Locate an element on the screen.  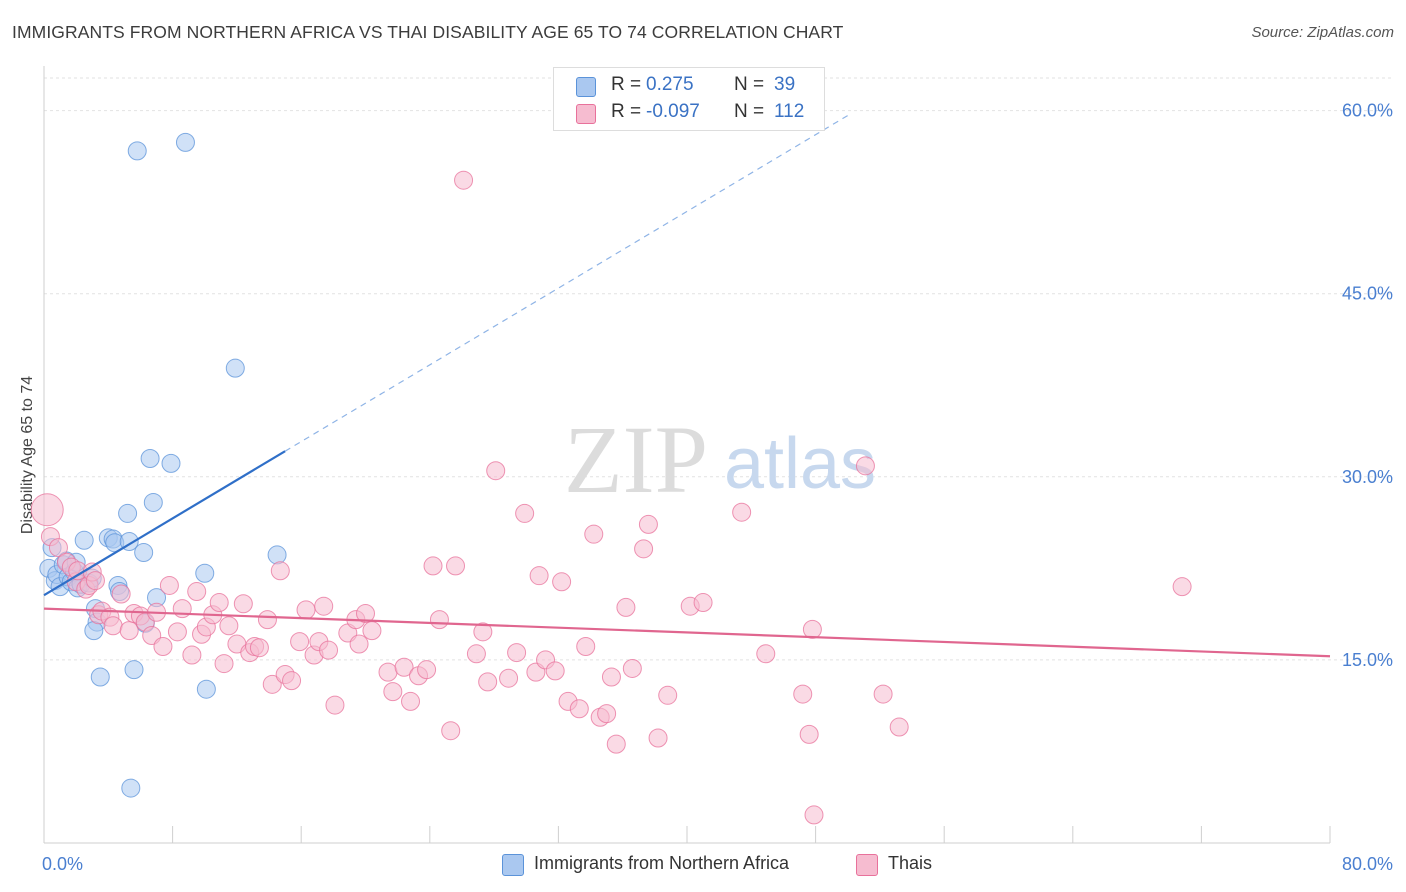
watermark-atlas: atlas is located at coordinates (800, 464).